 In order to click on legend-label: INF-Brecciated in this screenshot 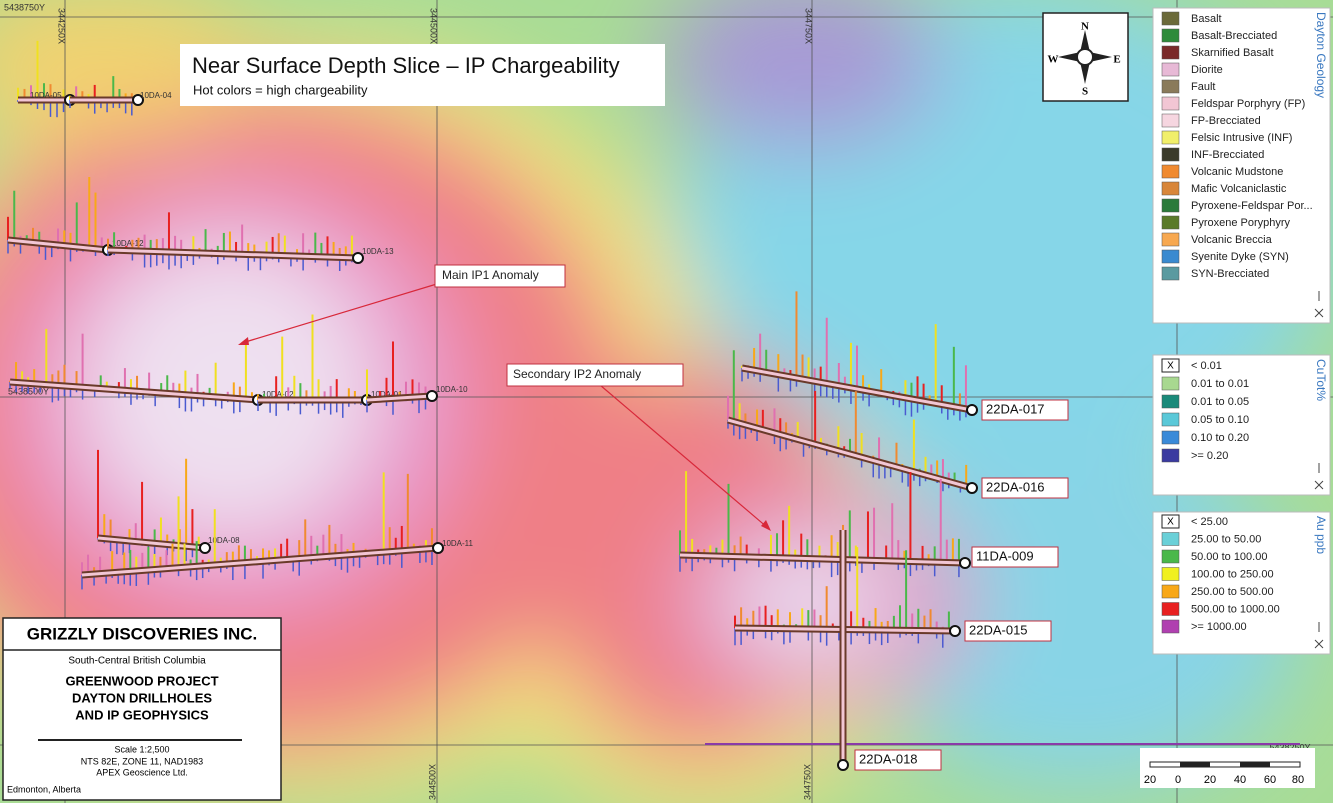, I will do `click(1227, 155)`.